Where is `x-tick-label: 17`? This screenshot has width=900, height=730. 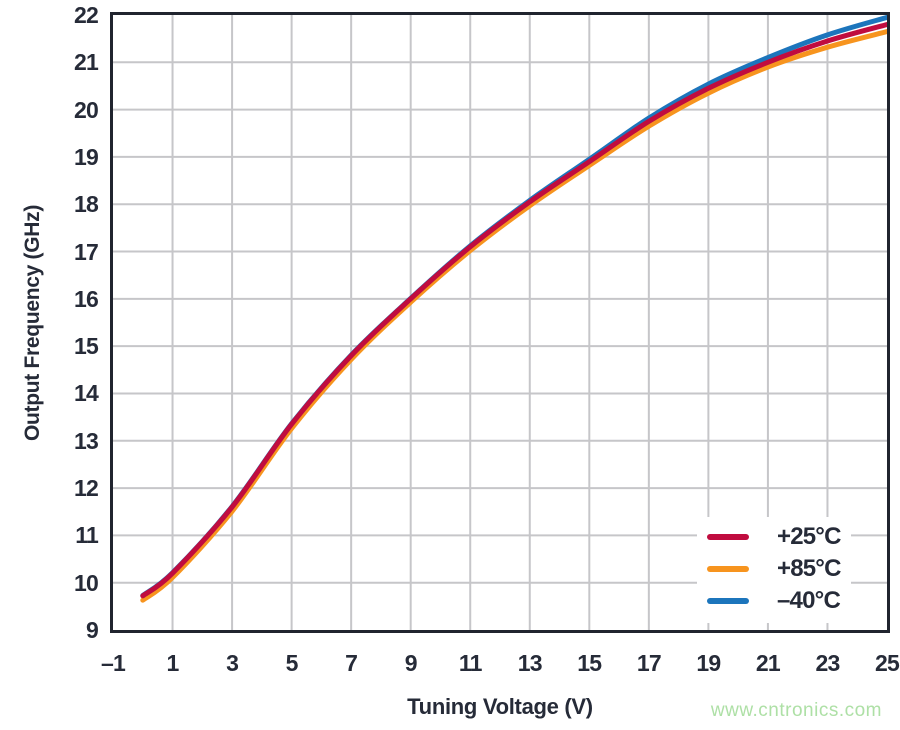 x-tick-label: 17 is located at coordinates (649, 663).